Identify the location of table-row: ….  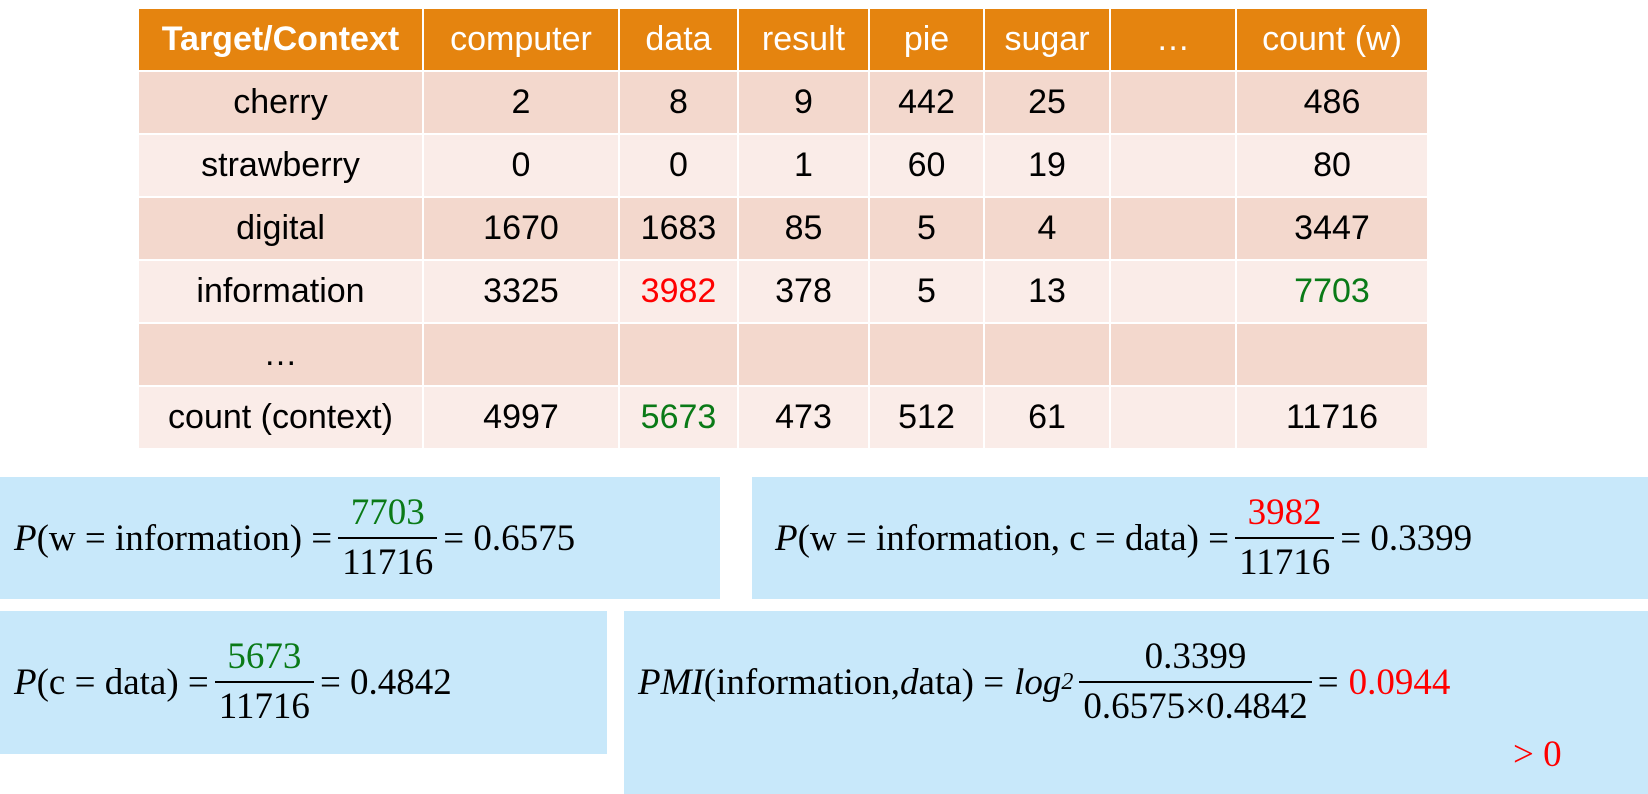
(783, 354).